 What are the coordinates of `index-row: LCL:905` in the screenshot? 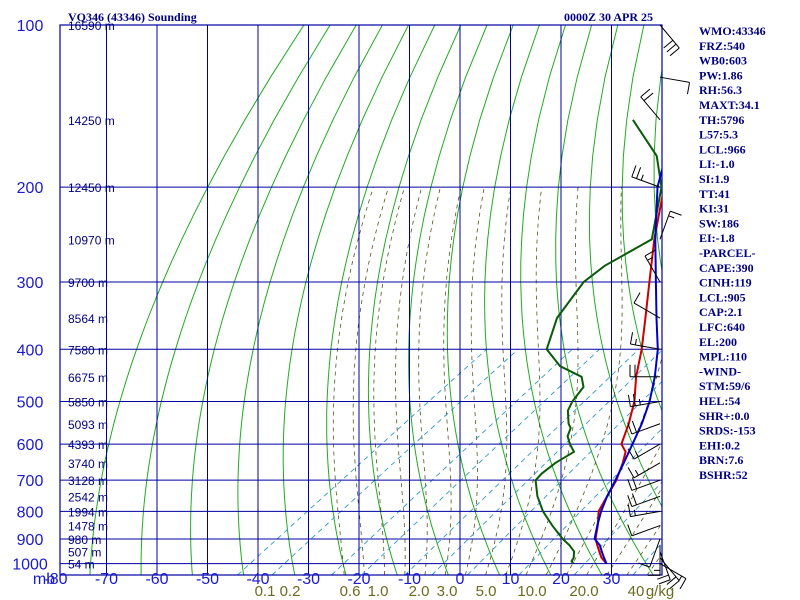 It's located at (722, 297).